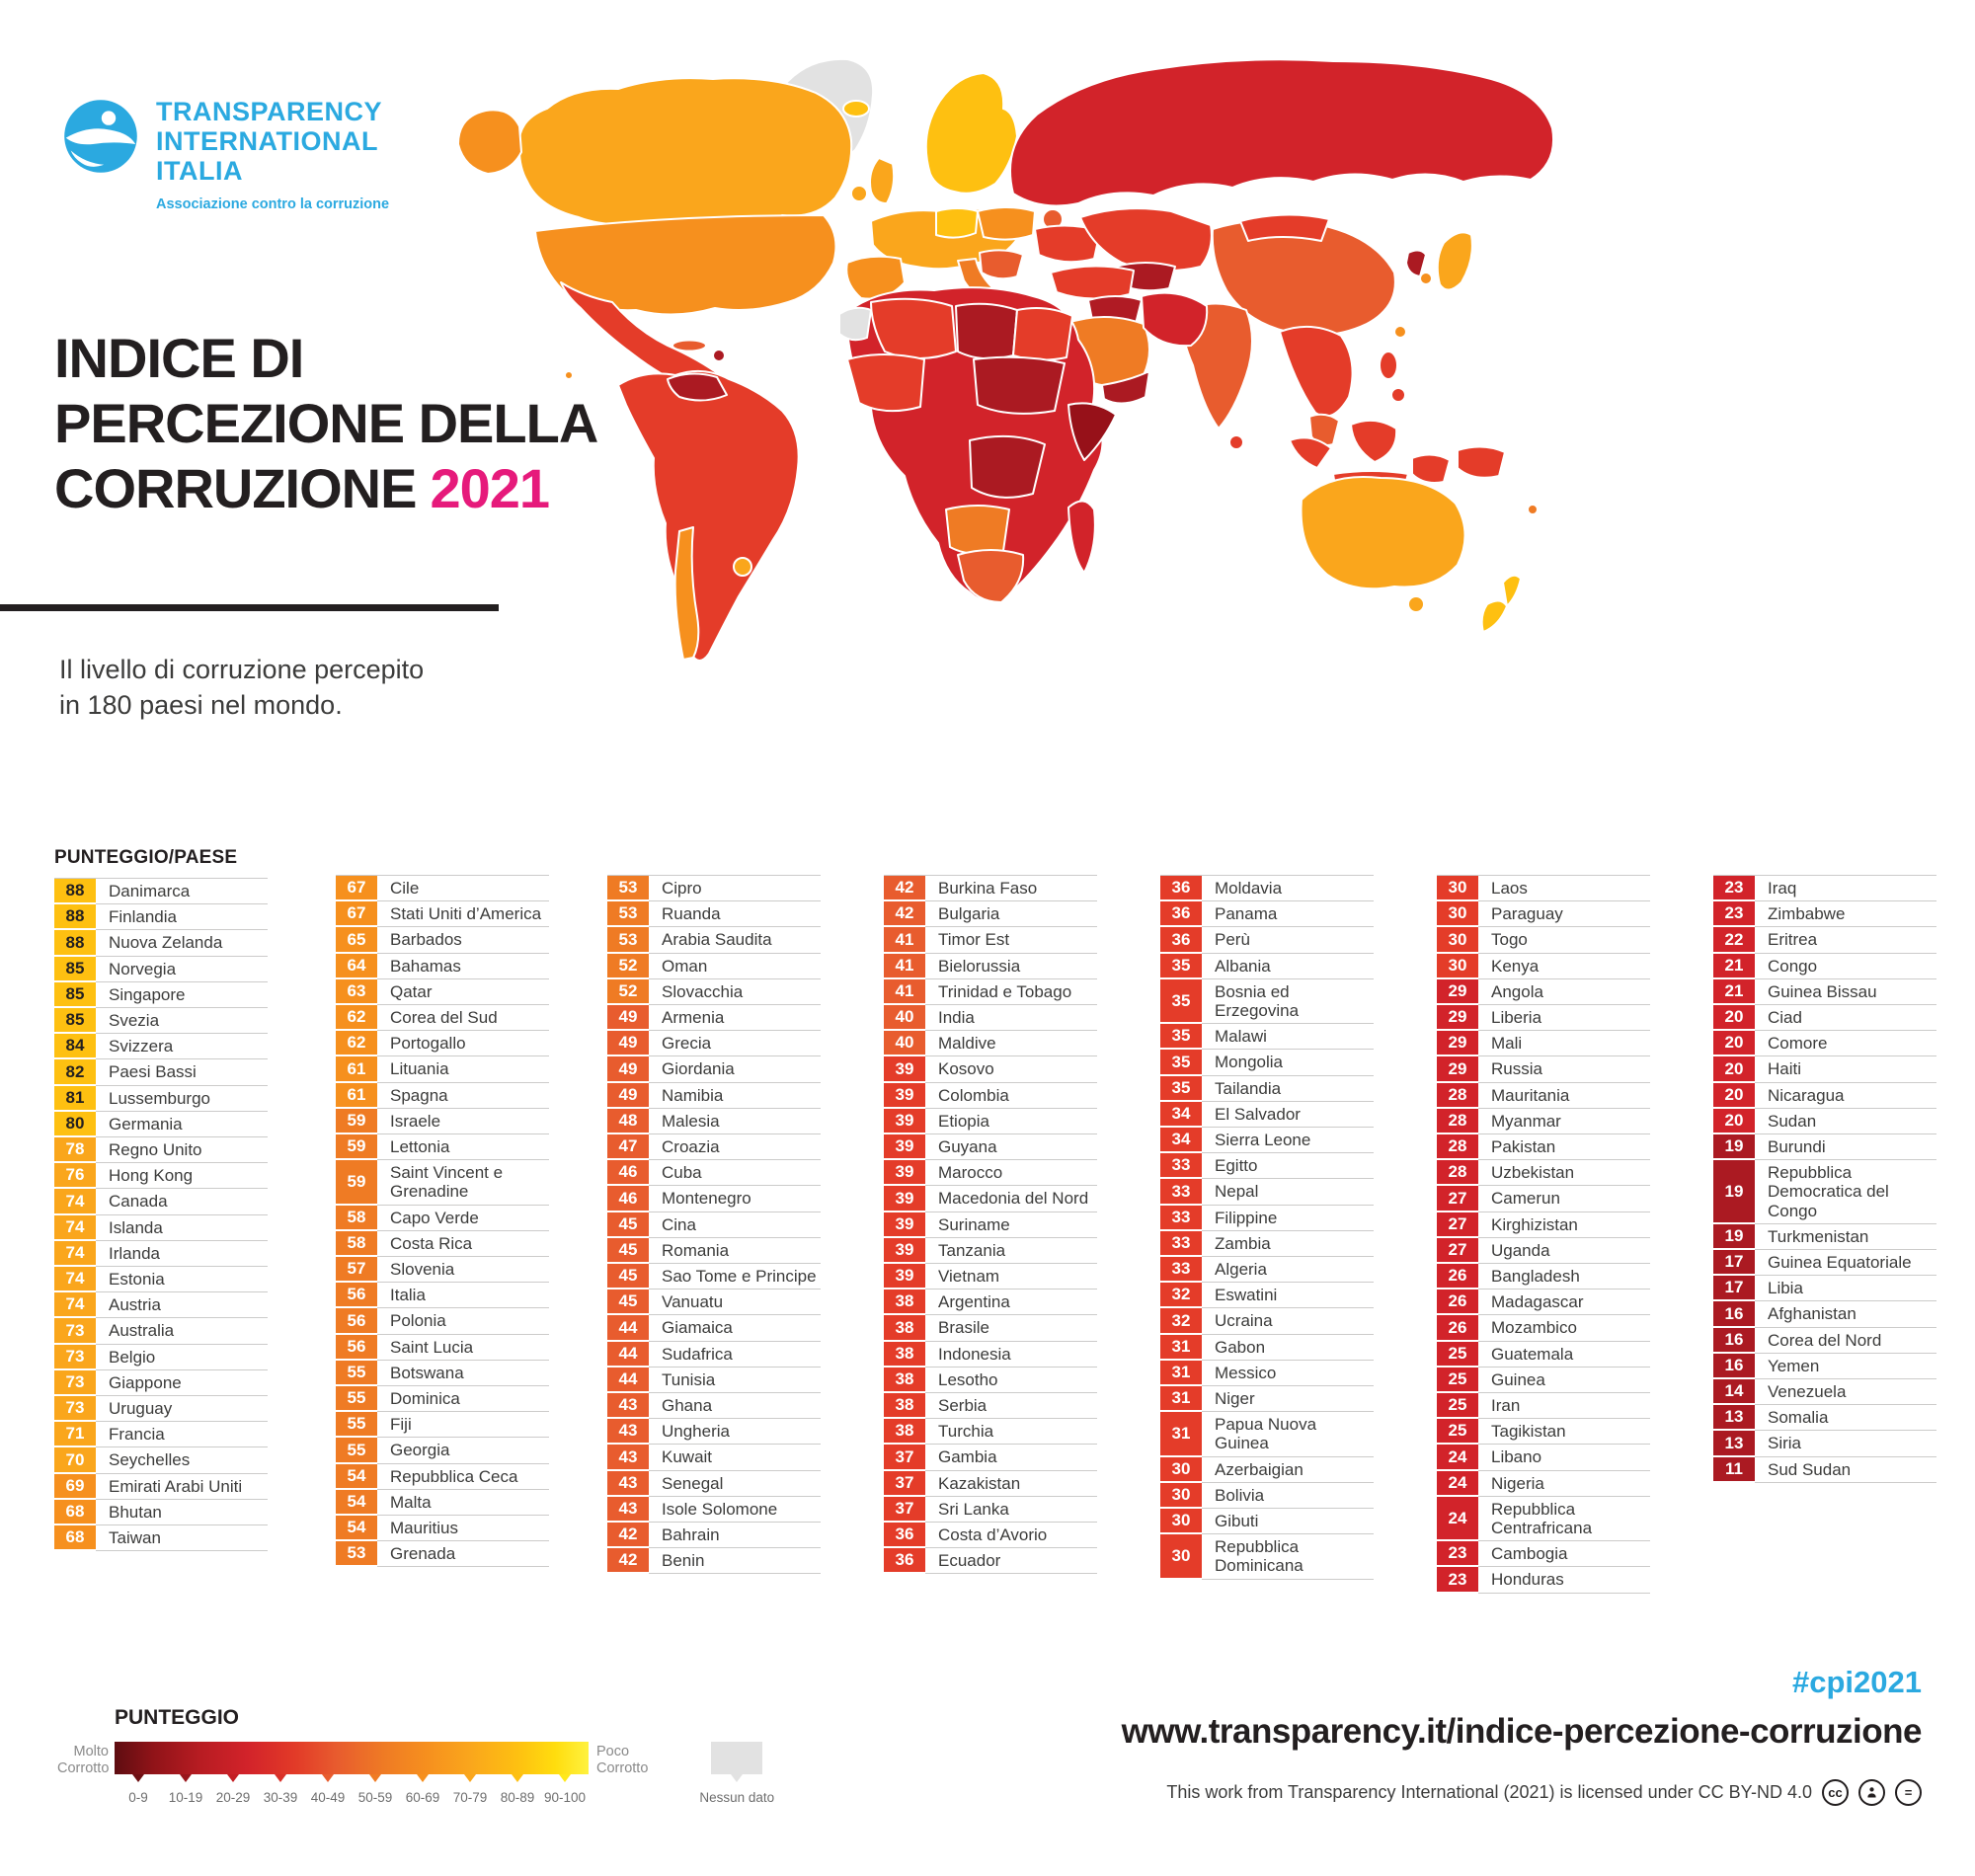 Image resolution: width=1975 pixels, height=1876 pixels. What do you see at coordinates (182, 1099) in the screenshot?
I see `country-name: Lussemburgo` at bounding box center [182, 1099].